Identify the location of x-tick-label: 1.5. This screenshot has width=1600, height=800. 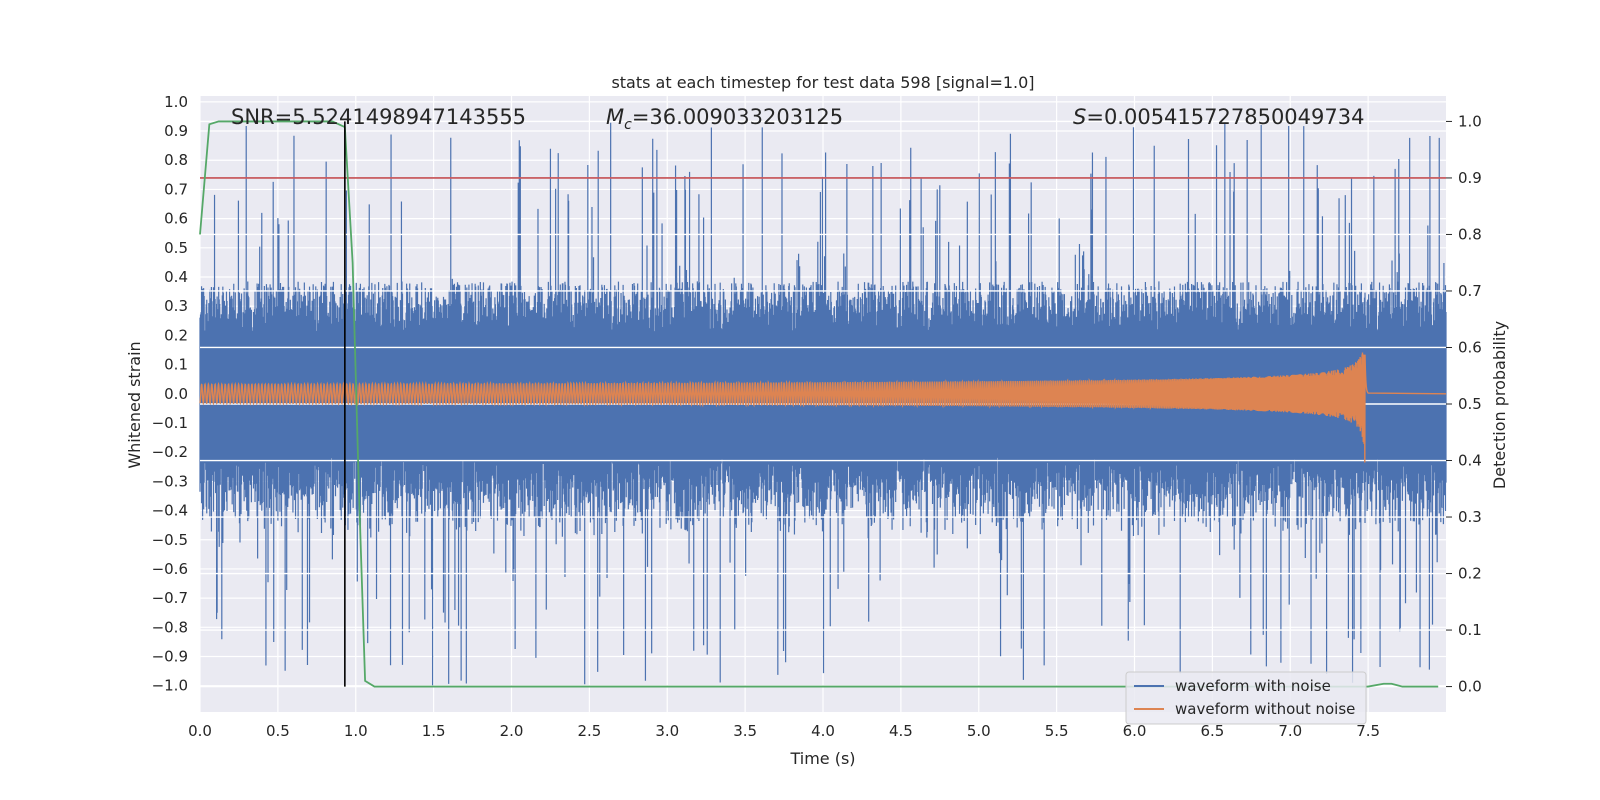
(434, 731).